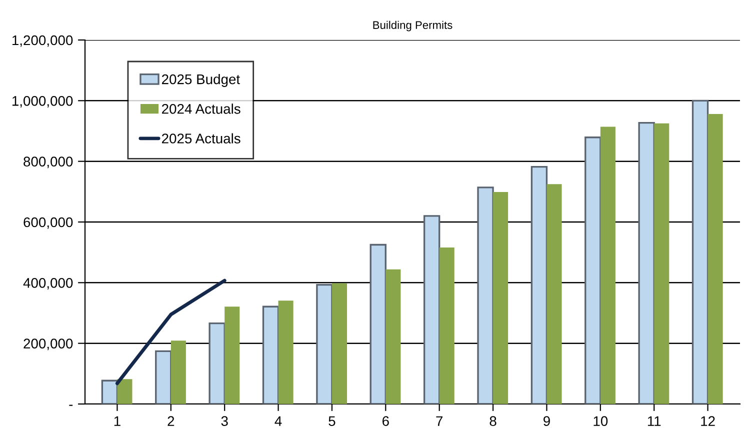 The height and width of the screenshot is (430, 745). Describe the element at coordinates (48, 284) in the screenshot. I see `y-tick-label: 400,000` at that location.